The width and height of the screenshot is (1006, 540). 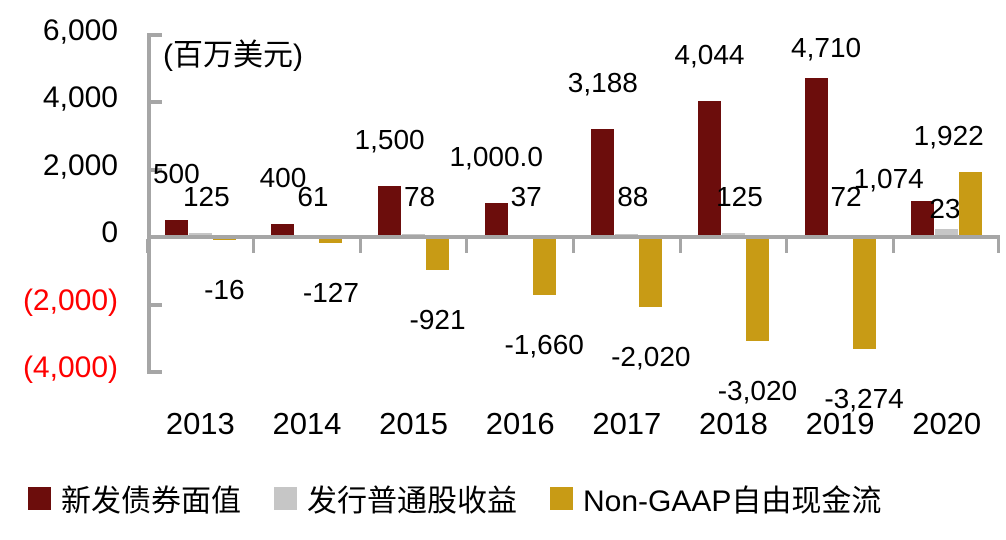 What do you see at coordinates (151, 501) in the screenshot?
I see `legend-label: 新发债券面值` at bounding box center [151, 501].